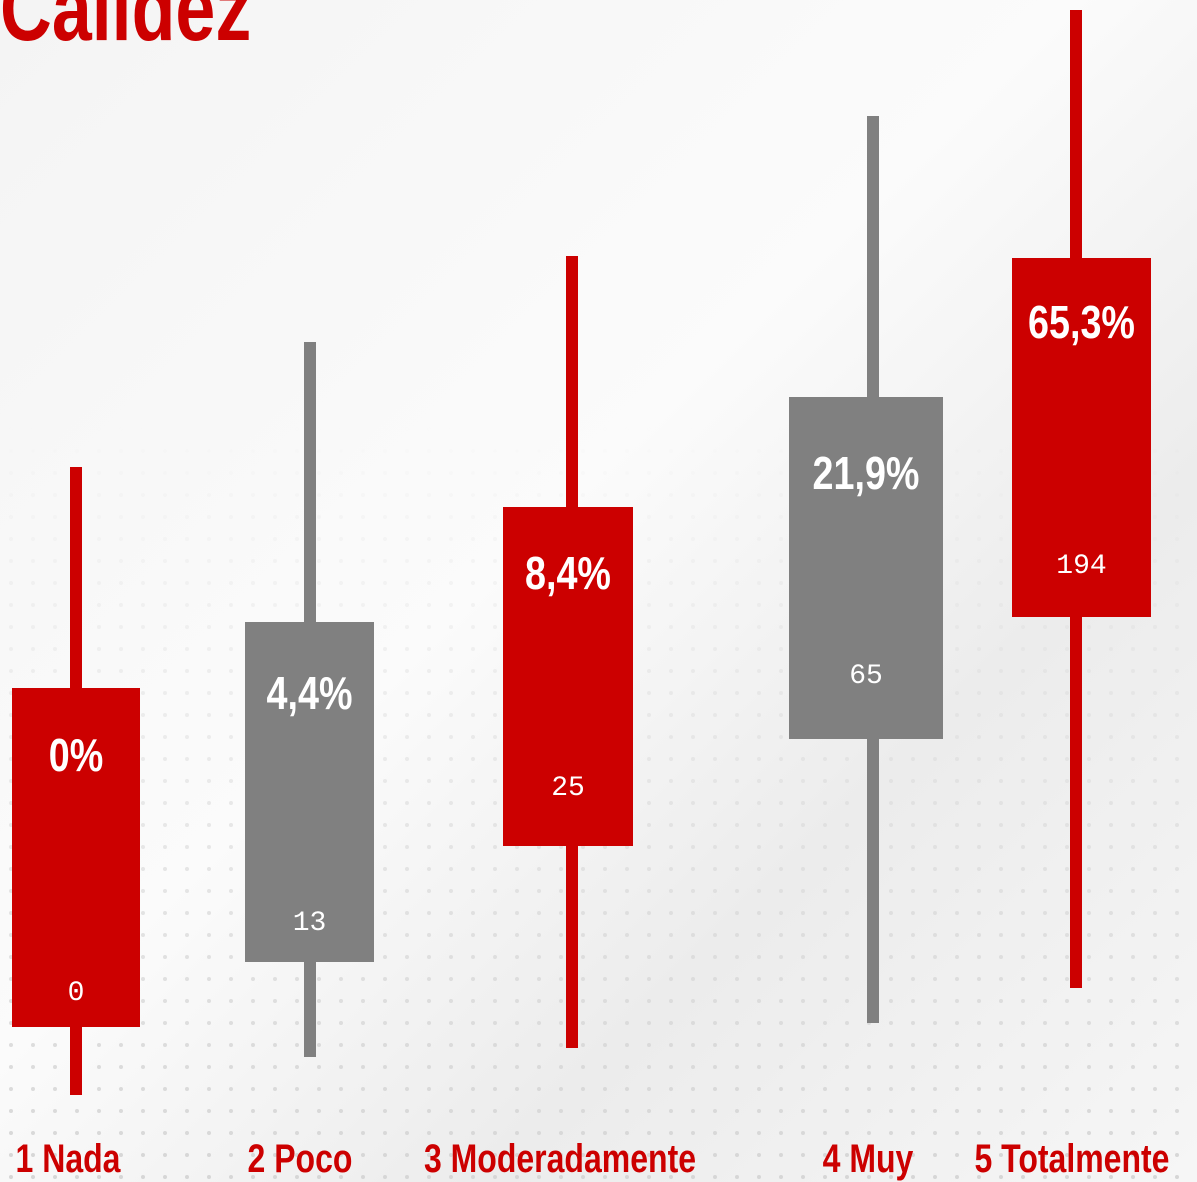 The image size is (1197, 1182). I want to click on title: Calidez, so click(125, 30).